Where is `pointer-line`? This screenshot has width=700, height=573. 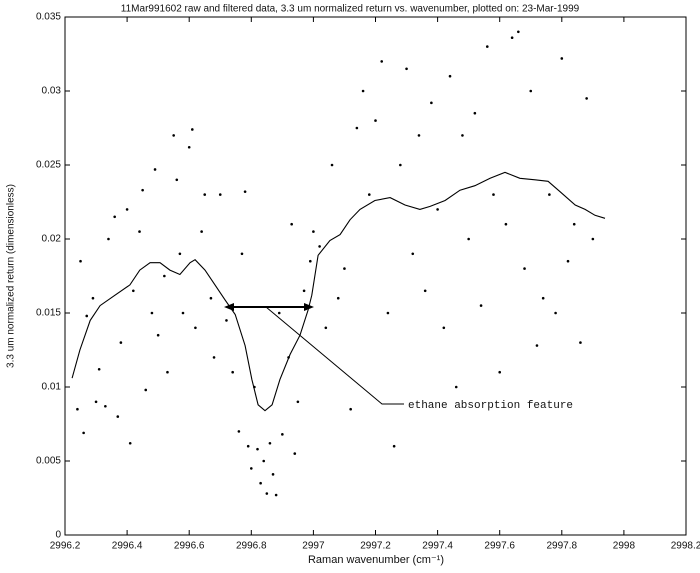
pointer-line is located at coordinates (334, 355).